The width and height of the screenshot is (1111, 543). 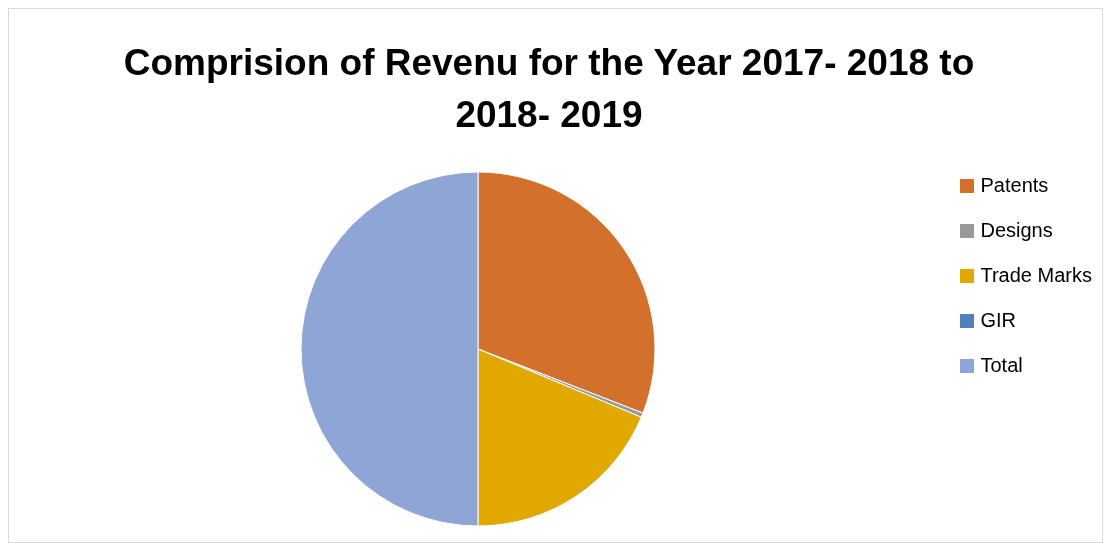 I want to click on chart-title: Comprision of Revenu for the Year 2017- 2018 to 2018- 2019, so click(x=549, y=89).